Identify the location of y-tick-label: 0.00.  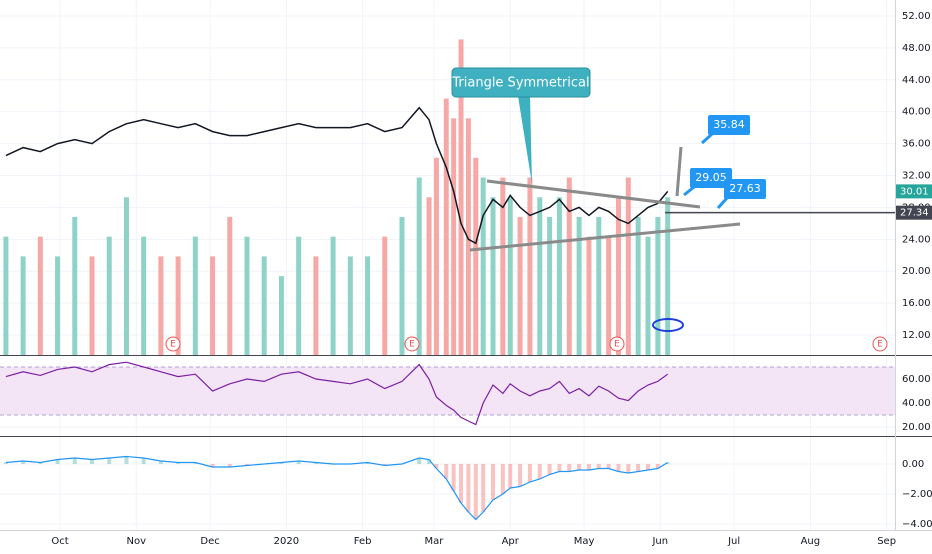
(913, 464).